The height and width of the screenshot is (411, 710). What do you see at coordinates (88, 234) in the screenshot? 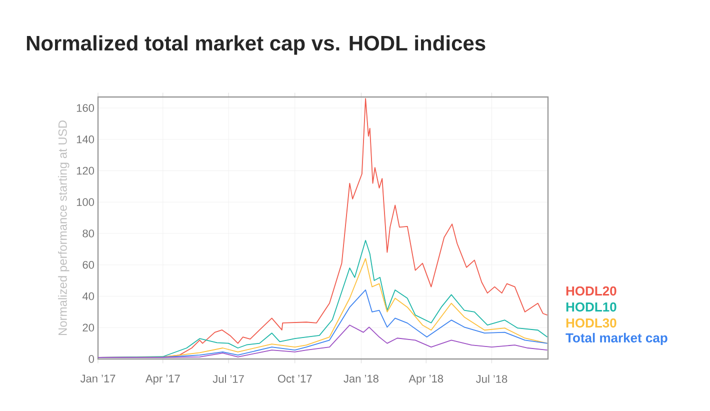
I see `y-tick-label: 80` at bounding box center [88, 234].